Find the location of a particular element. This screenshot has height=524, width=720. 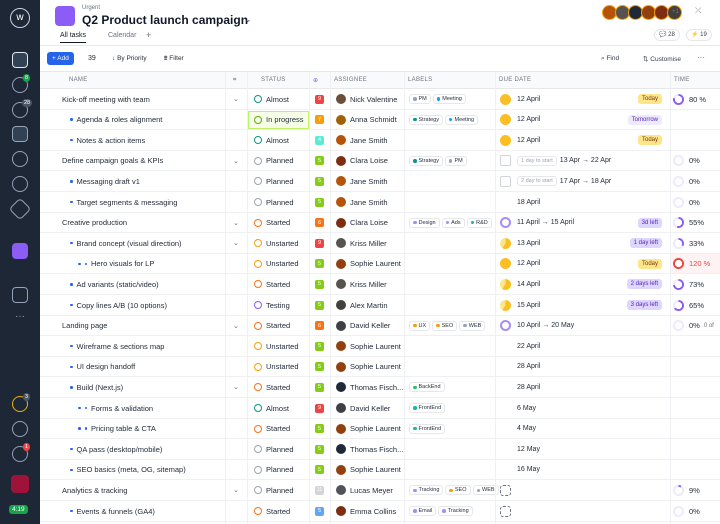

label-chip: Ads is located at coordinates (453, 222).